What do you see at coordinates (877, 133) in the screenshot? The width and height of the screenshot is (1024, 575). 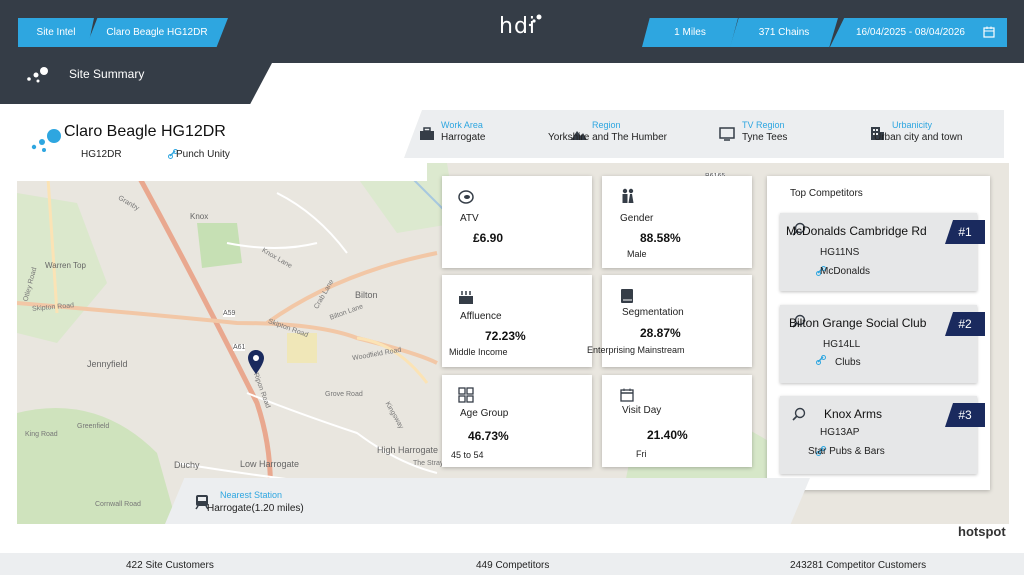 I see `building-icon` at bounding box center [877, 133].